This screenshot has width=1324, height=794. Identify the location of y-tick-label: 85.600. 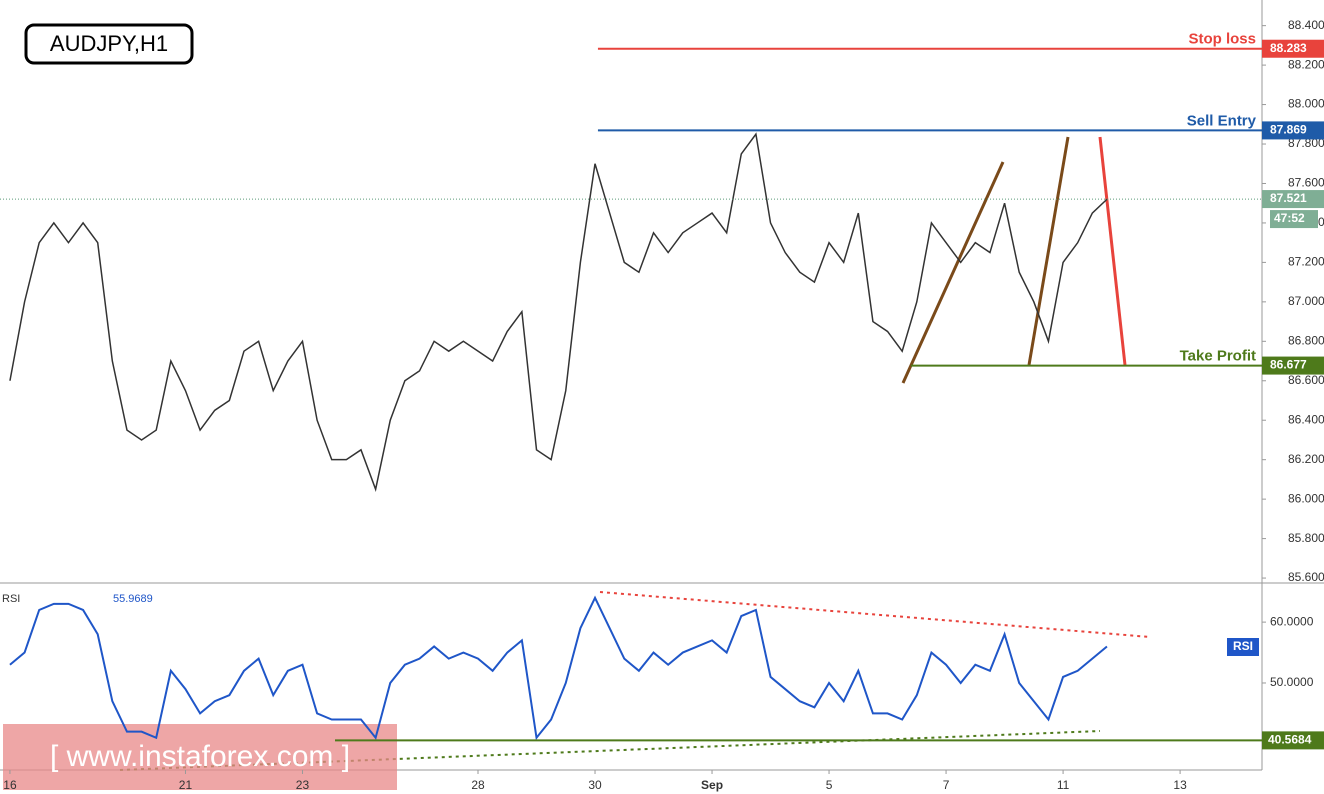
(1306, 577).